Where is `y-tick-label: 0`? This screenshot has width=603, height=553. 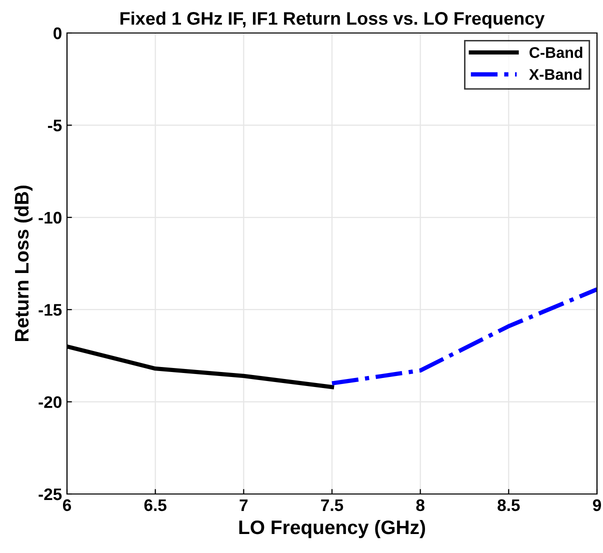 y-tick-label: 0 is located at coordinates (58, 33).